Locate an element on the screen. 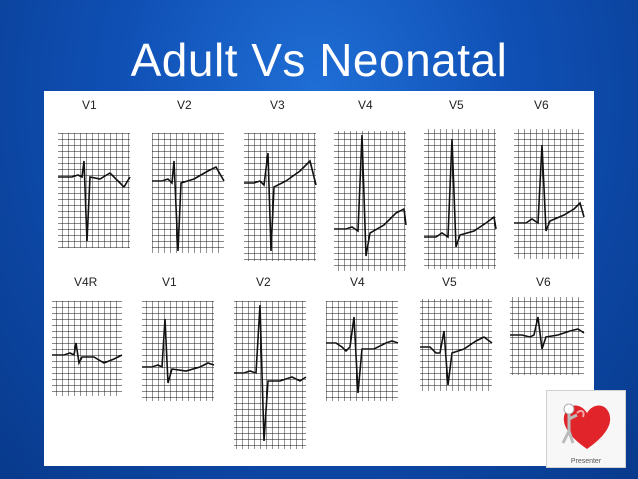 This screenshot has height=479, width=638. neonatal-strip-v5 is located at coordinates (456, 345).